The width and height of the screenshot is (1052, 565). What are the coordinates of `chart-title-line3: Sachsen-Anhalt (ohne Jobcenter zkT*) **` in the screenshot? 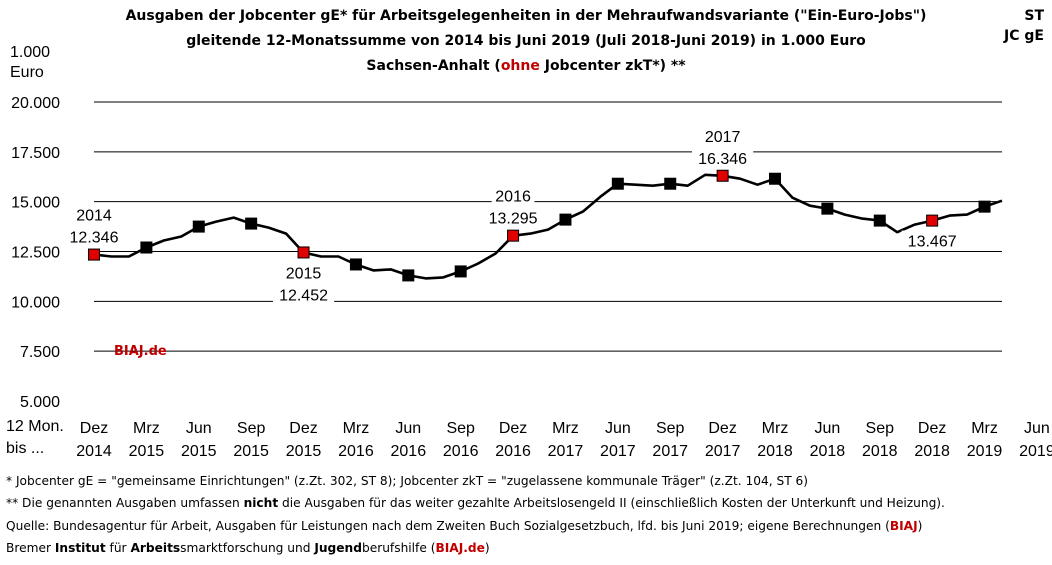 It's located at (526, 66).